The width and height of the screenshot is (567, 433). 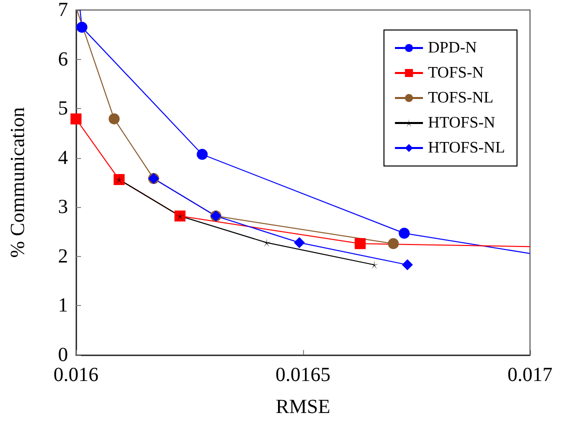 I want to click on y-tick-label: 1, so click(x=63, y=305).